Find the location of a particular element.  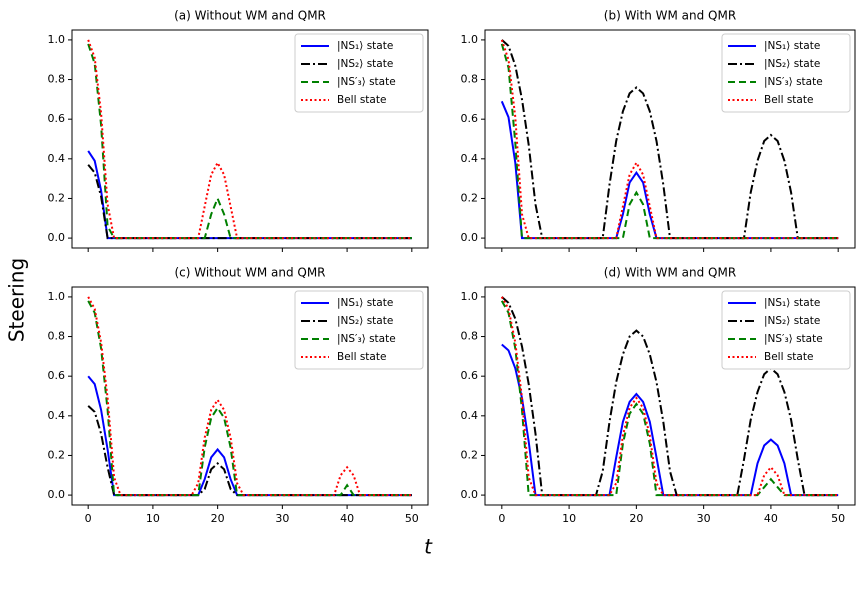

y-axis-label: Steering is located at coordinates (17, 300).